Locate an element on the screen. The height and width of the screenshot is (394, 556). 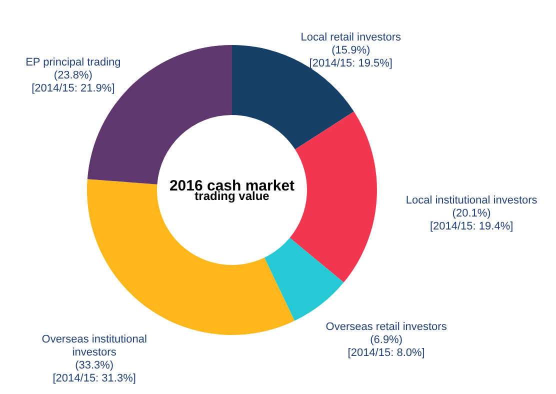
data-label: (20.1%) is located at coordinates (471, 213).